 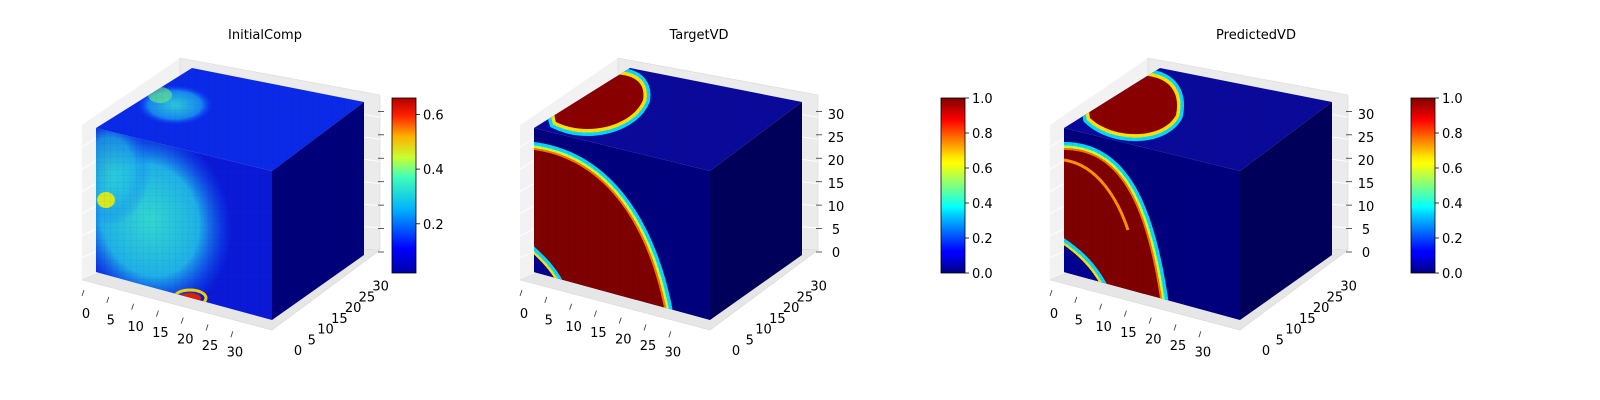 I want to click on panel-title: PredictedVD, so click(x=1256, y=35).